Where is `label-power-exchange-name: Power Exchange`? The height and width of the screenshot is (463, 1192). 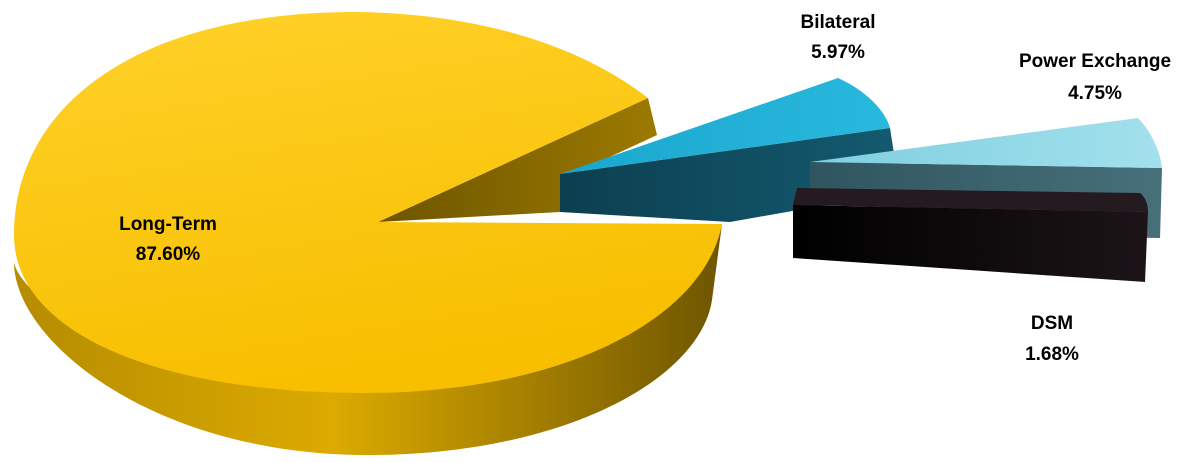 label-power-exchange-name: Power Exchange is located at coordinates (1095, 61).